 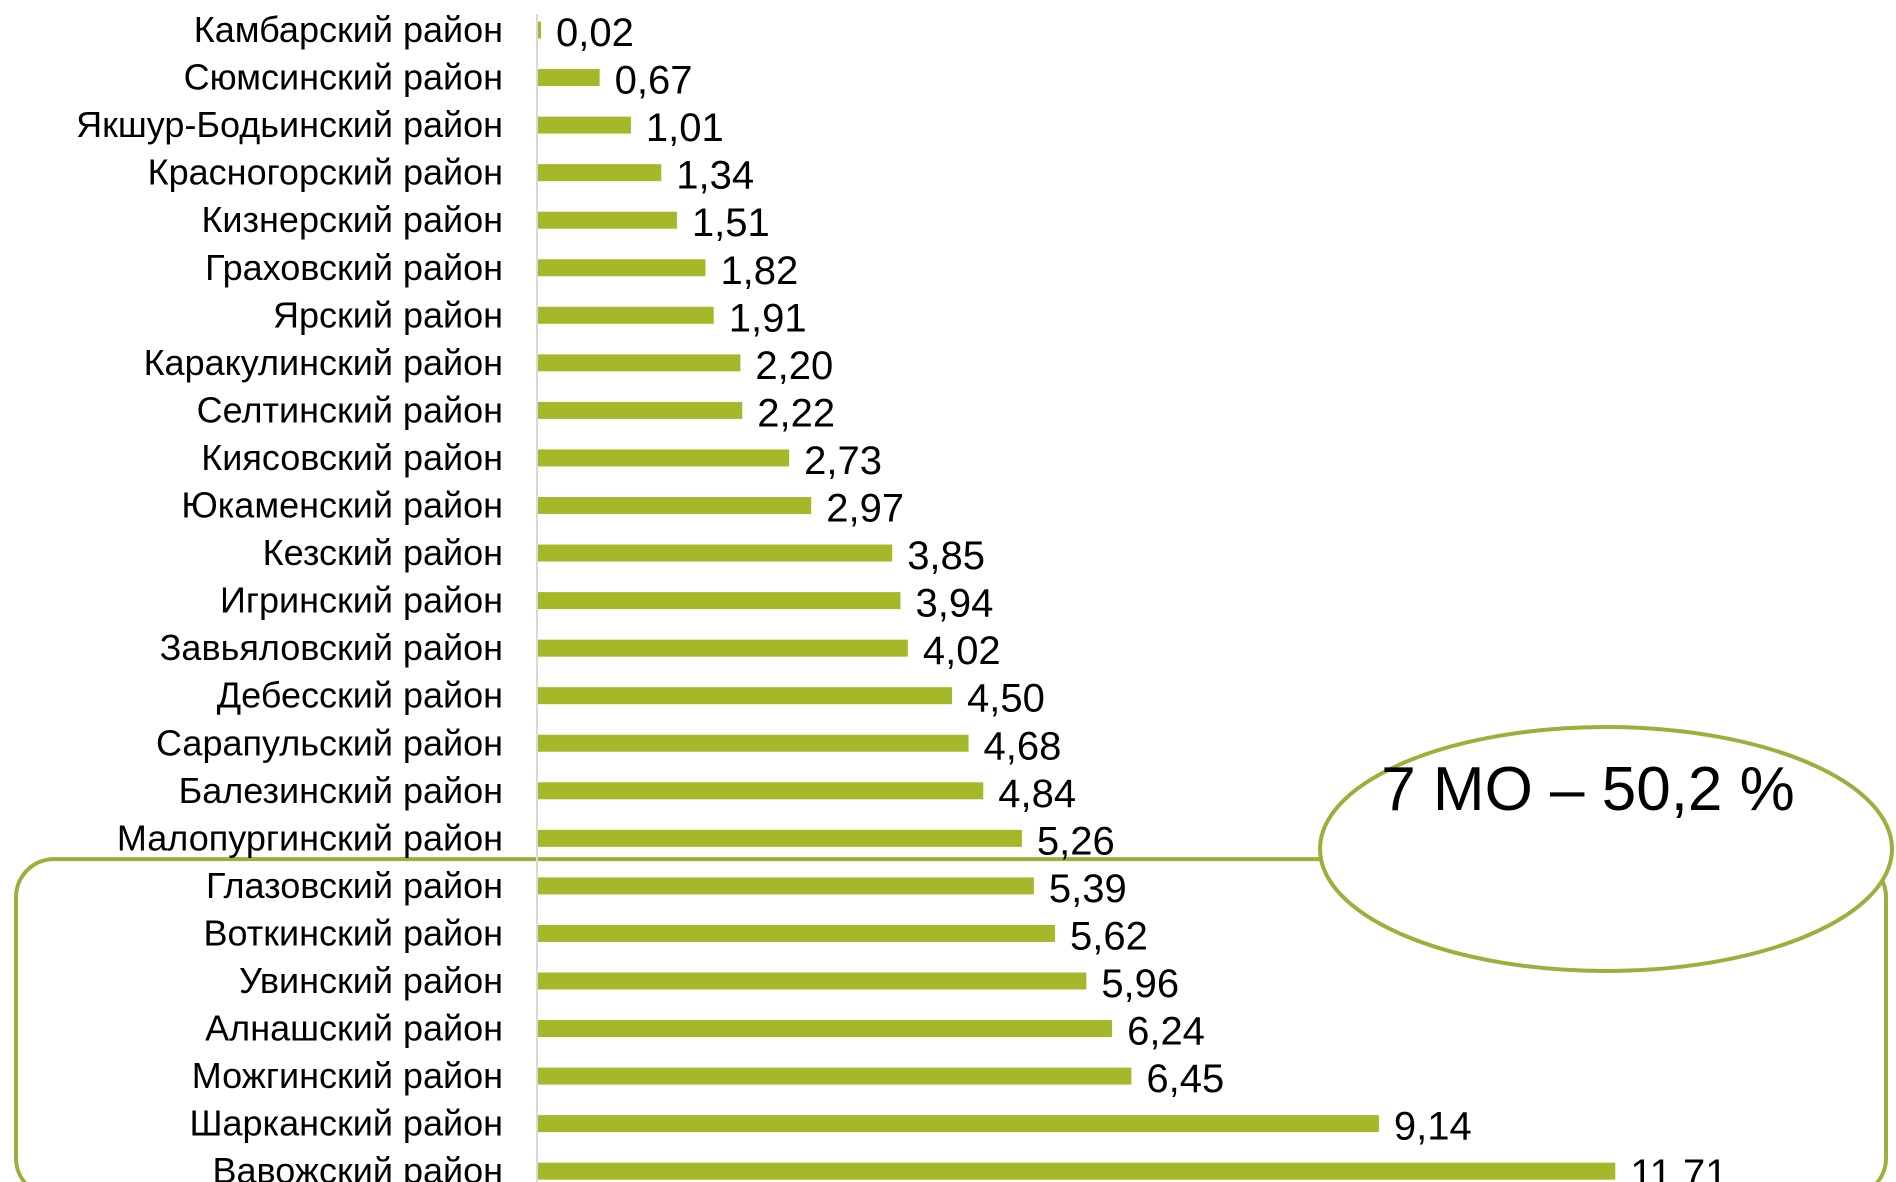 I want to click on category-label-20: Воткинский район, so click(x=354, y=932).